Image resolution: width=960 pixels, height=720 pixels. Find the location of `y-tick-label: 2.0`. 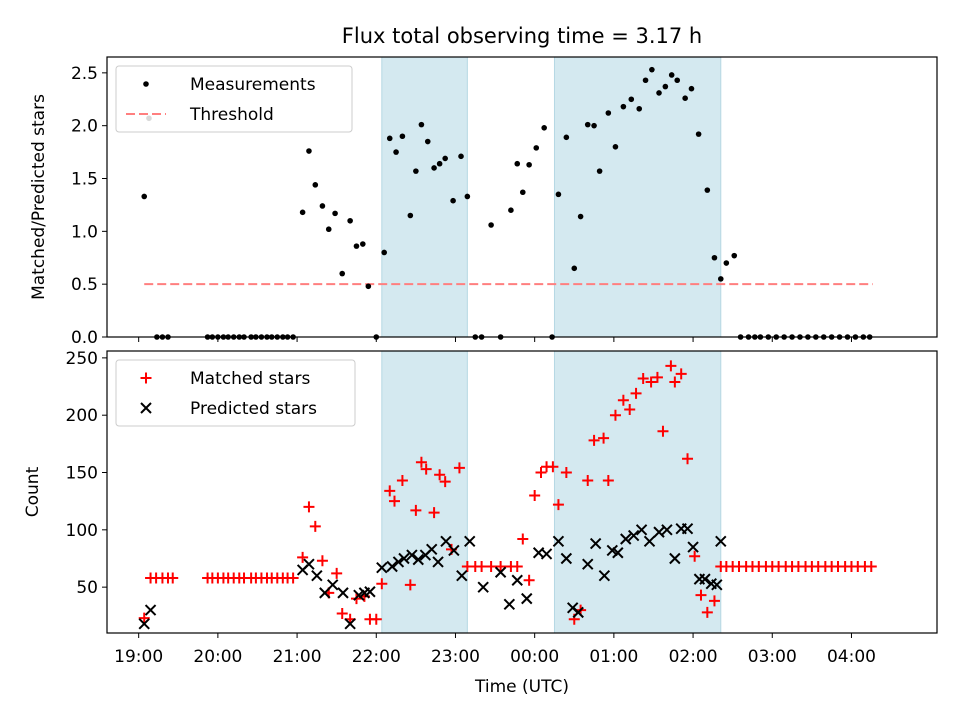

y-tick-label: 2.0 is located at coordinates (84, 127).